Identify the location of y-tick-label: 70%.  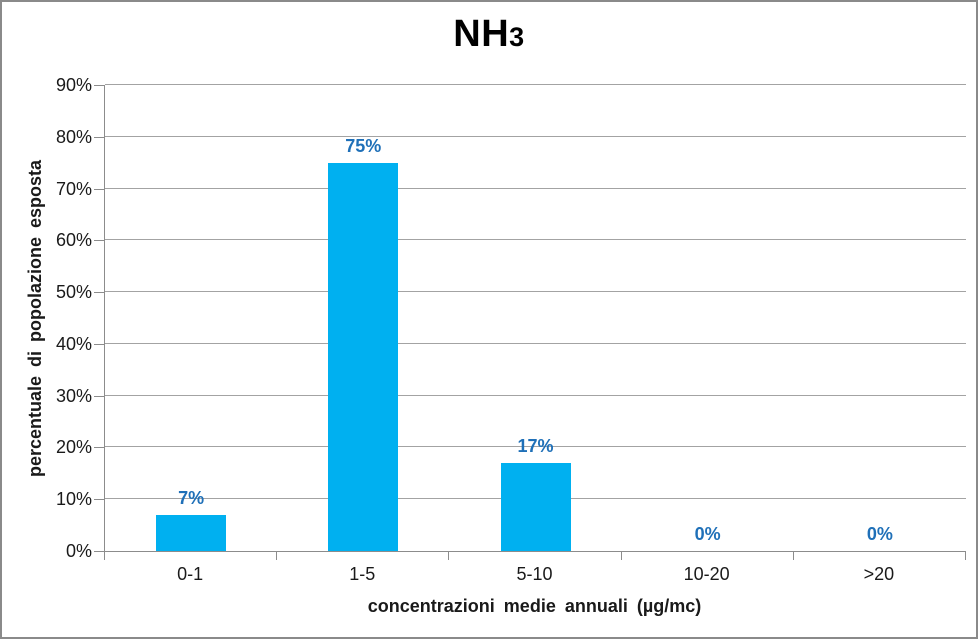
(73, 188).